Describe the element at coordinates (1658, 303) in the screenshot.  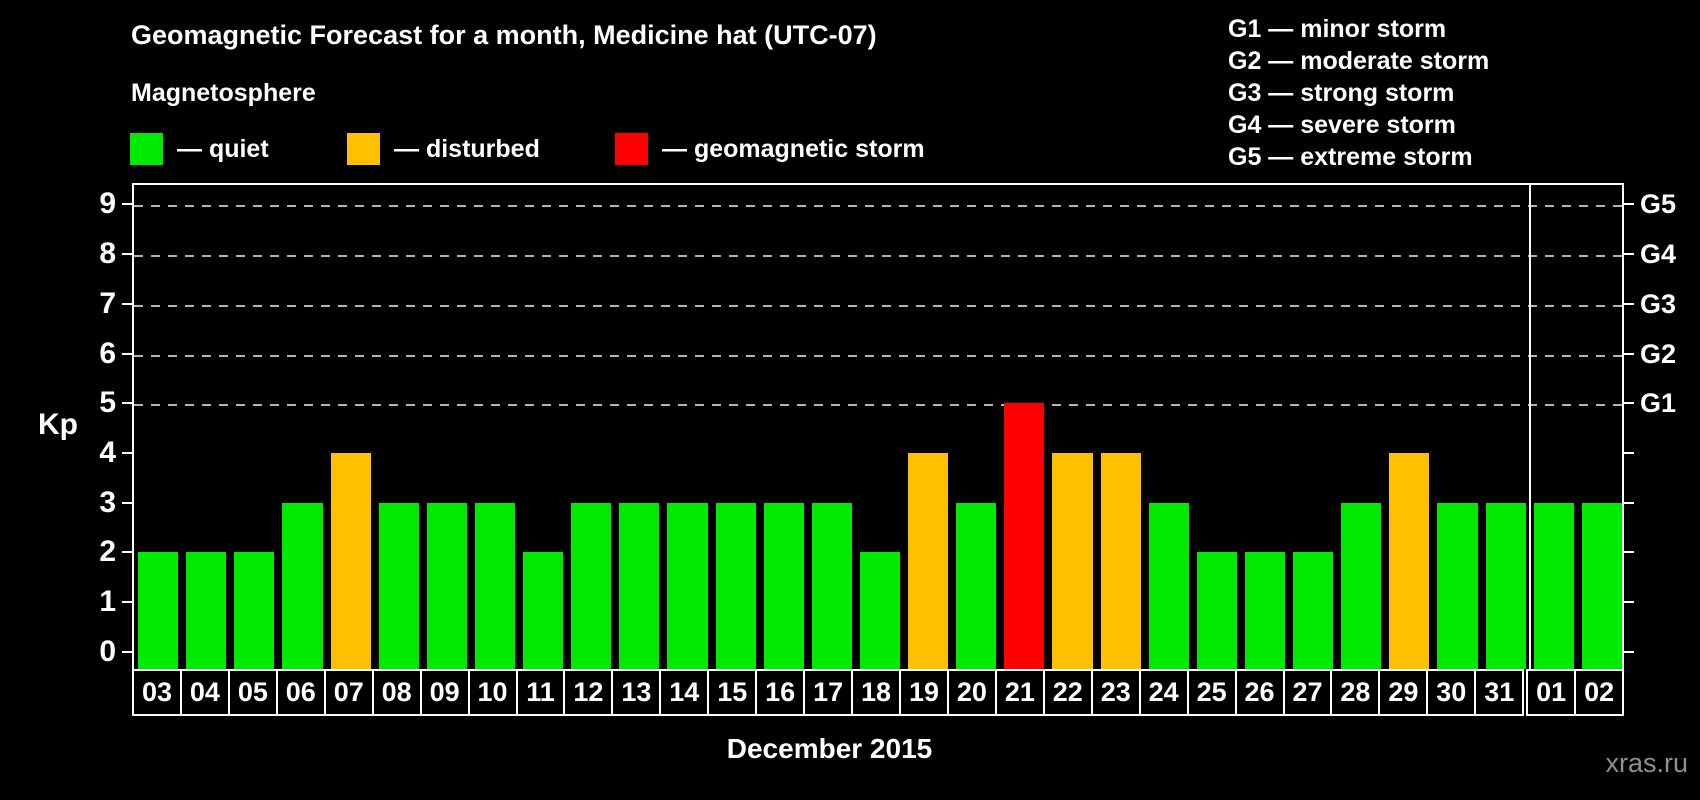
I see `g-axis-label-G3: G3` at that location.